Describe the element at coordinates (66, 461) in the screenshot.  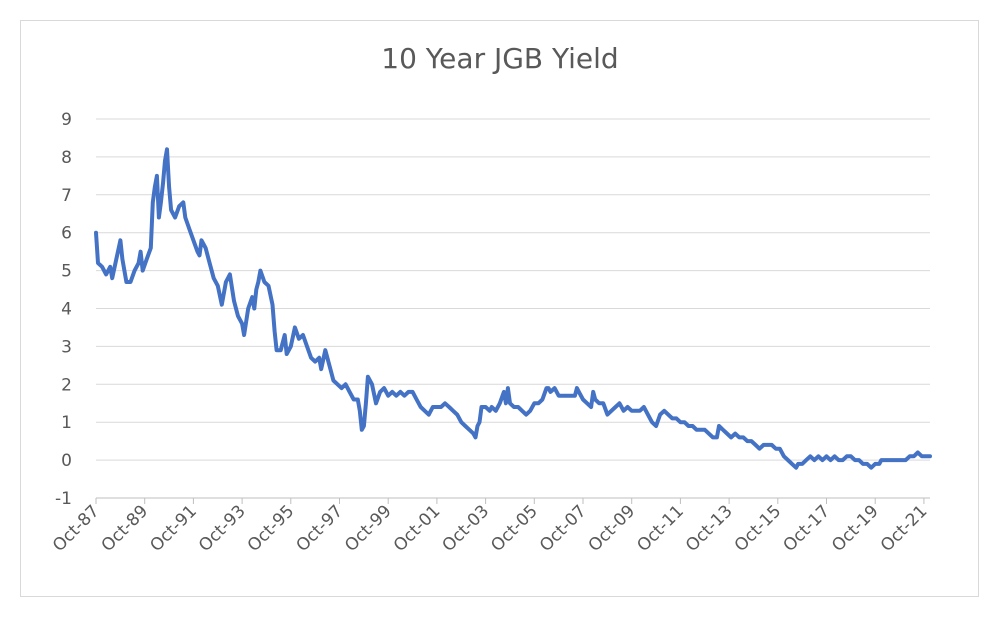
I see `y-tick-label: 0` at that location.